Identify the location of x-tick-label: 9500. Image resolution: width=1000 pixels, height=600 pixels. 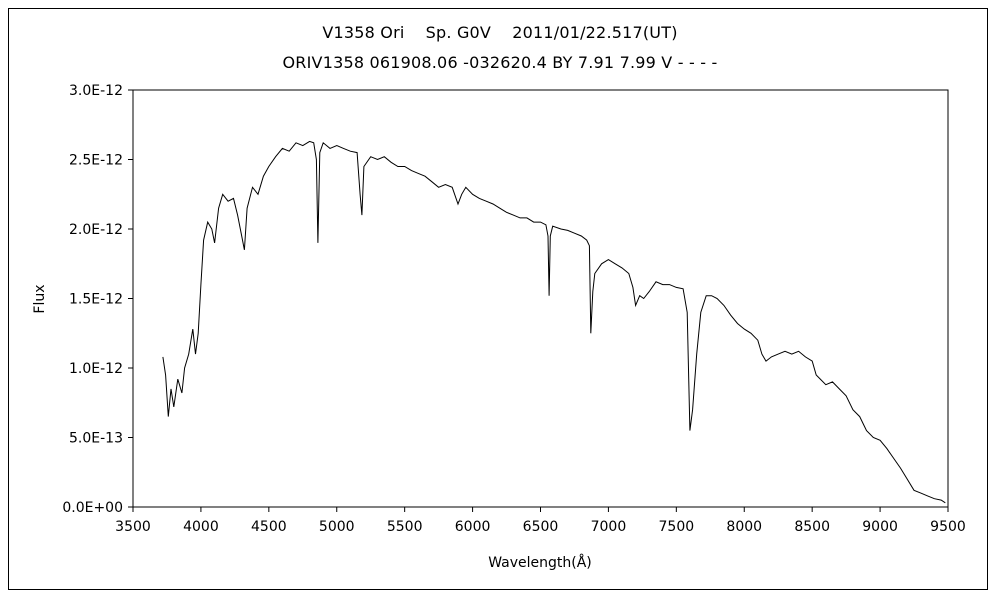
(948, 527).